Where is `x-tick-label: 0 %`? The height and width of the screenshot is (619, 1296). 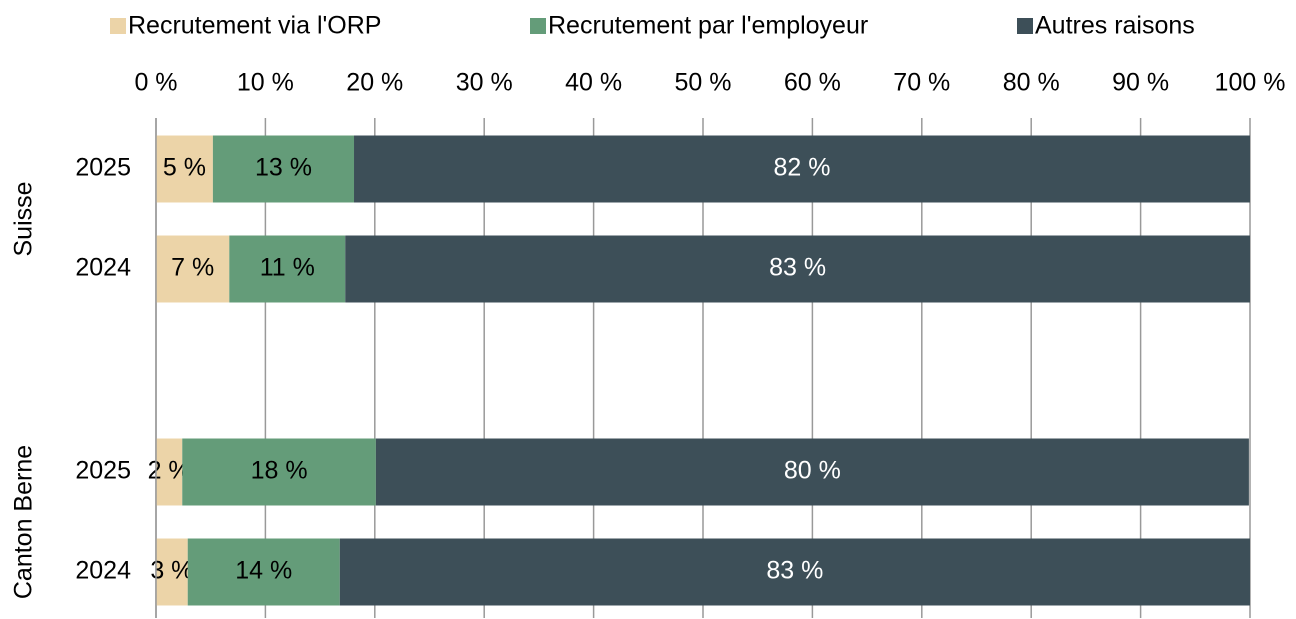
x-tick-label: 0 % is located at coordinates (155, 83).